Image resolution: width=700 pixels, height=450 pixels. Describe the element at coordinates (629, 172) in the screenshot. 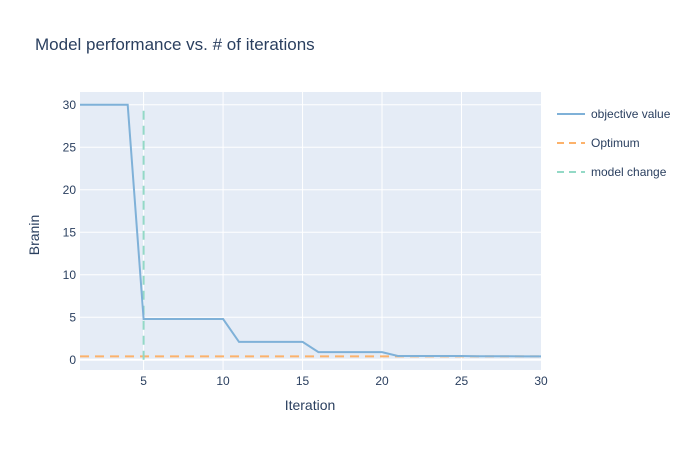

I see `legend-label: model change` at that location.